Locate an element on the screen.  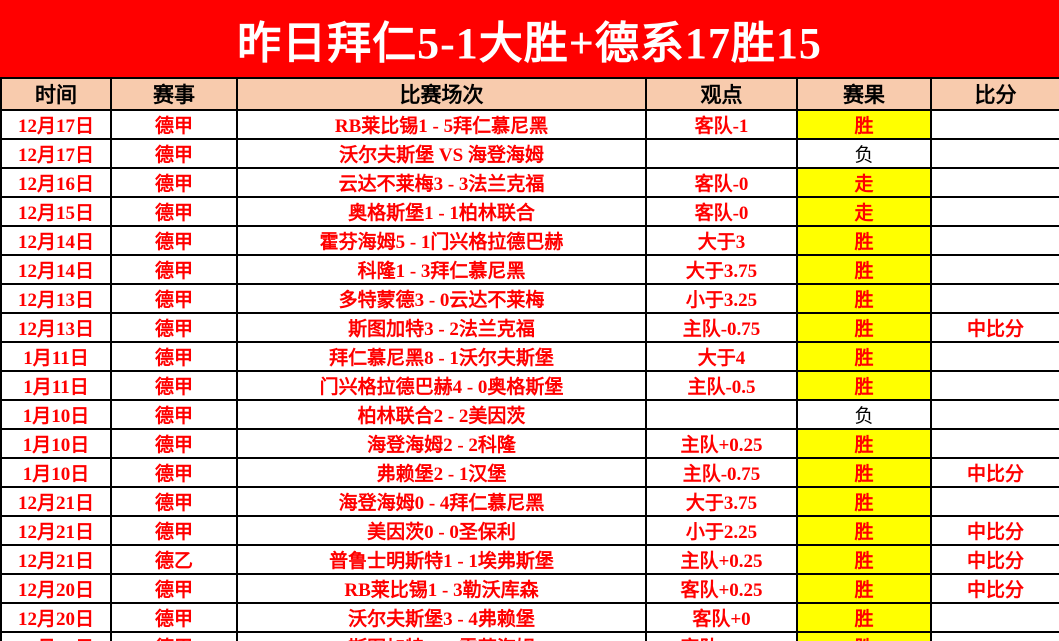
result-cell: 负 is located at coordinates (864, 153).